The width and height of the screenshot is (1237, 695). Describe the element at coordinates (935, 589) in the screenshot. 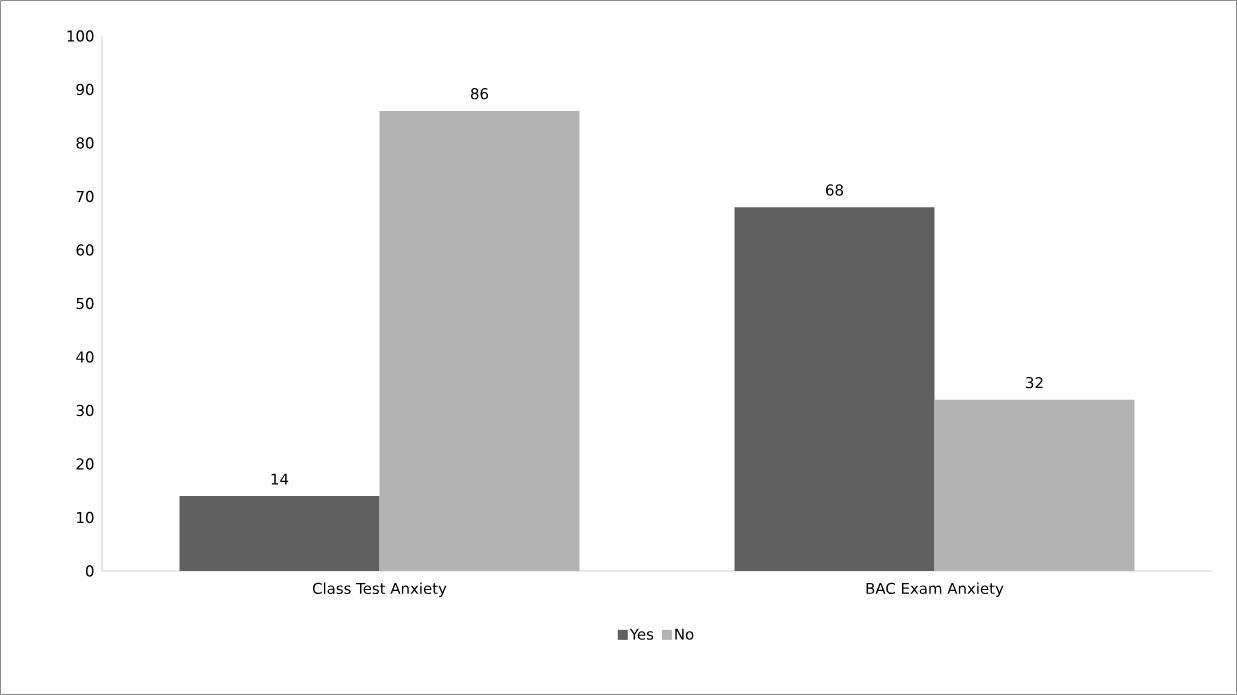

I see `x-tick-label: BAC Exam Anxiety` at that location.